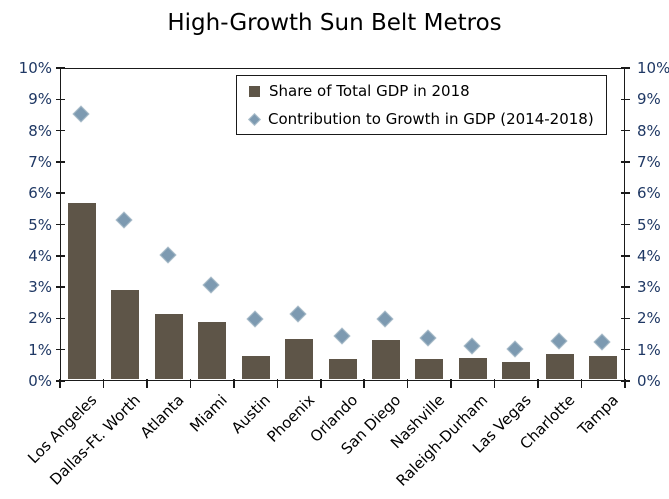  I want to click on x-category-label: Tampa, so click(598, 415).